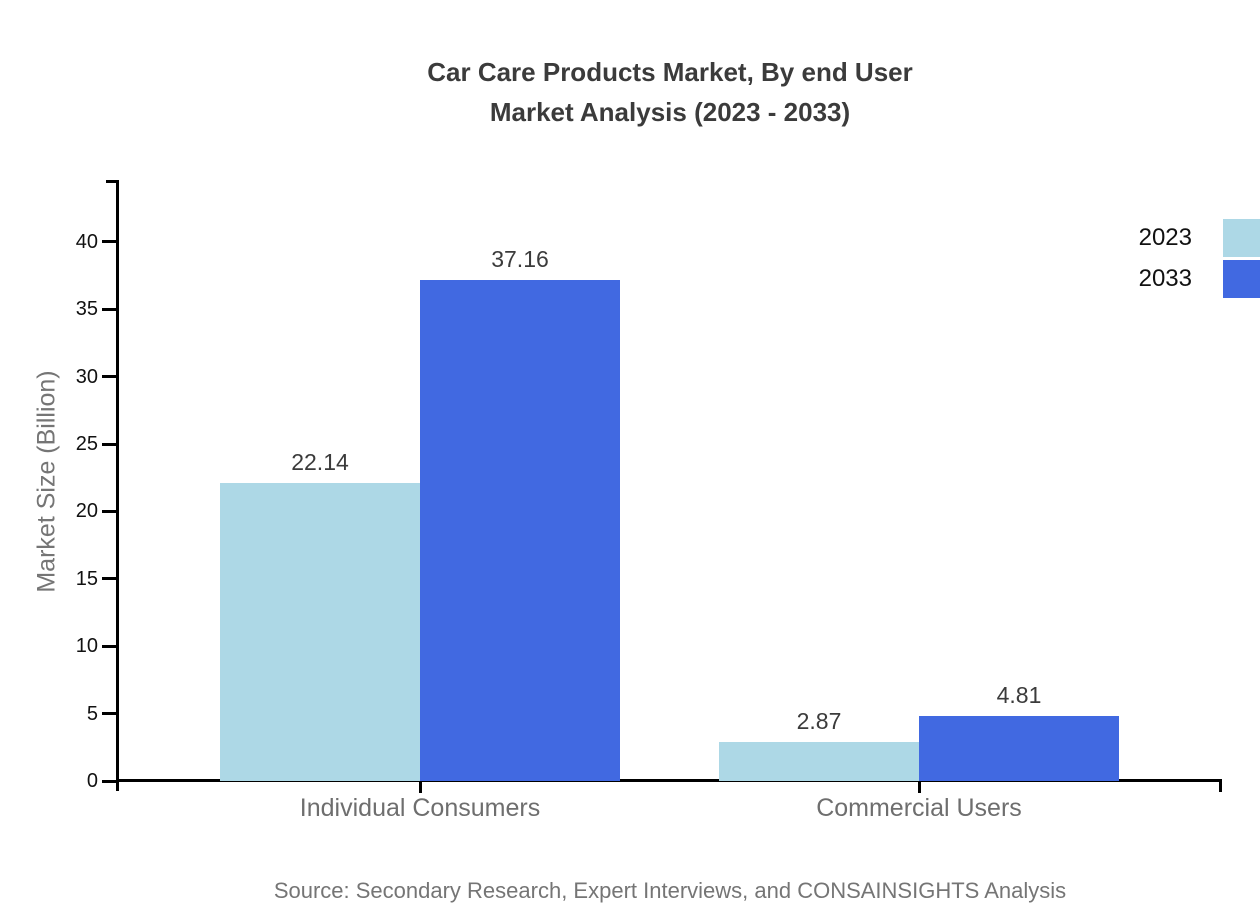 The image size is (1260, 920). I want to click on x-axis-right-cap, so click(1220, 785).